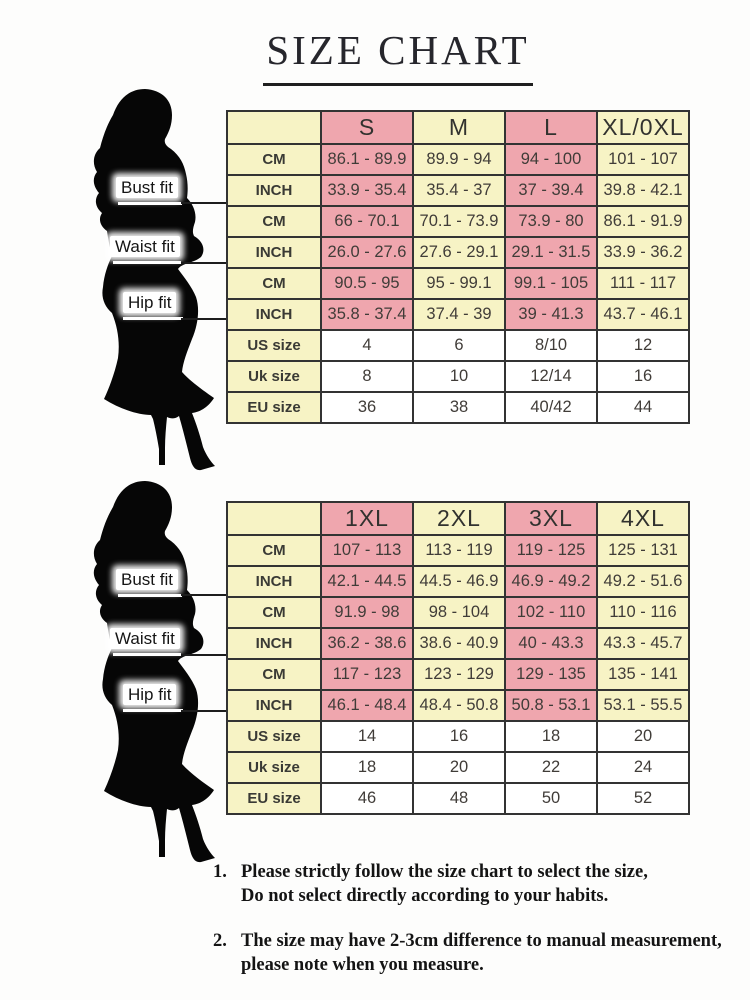 The image size is (750, 1000). I want to click on size-value-cell: 46, so click(367, 798).